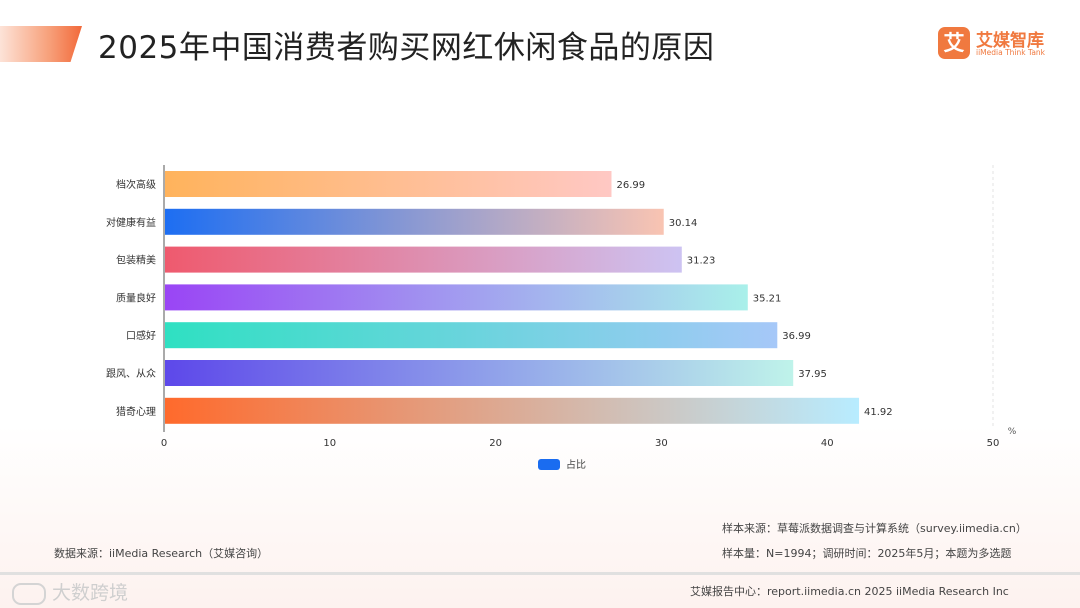 The image size is (1080, 608). Describe the element at coordinates (701, 261) in the screenshot. I see `data-label: 31.23` at that location.